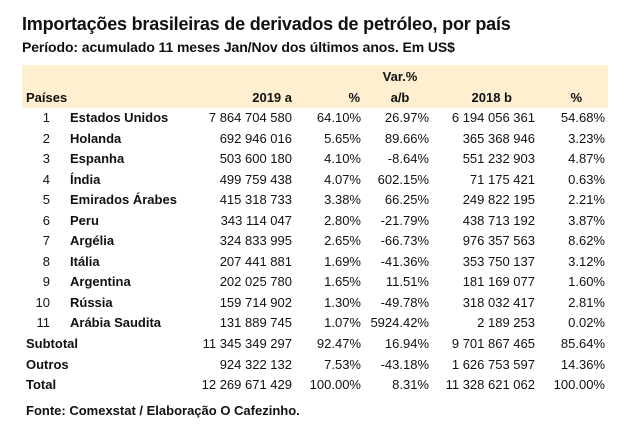 The image size is (635, 431). I want to click on header-countries: Países, so click(47, 97).